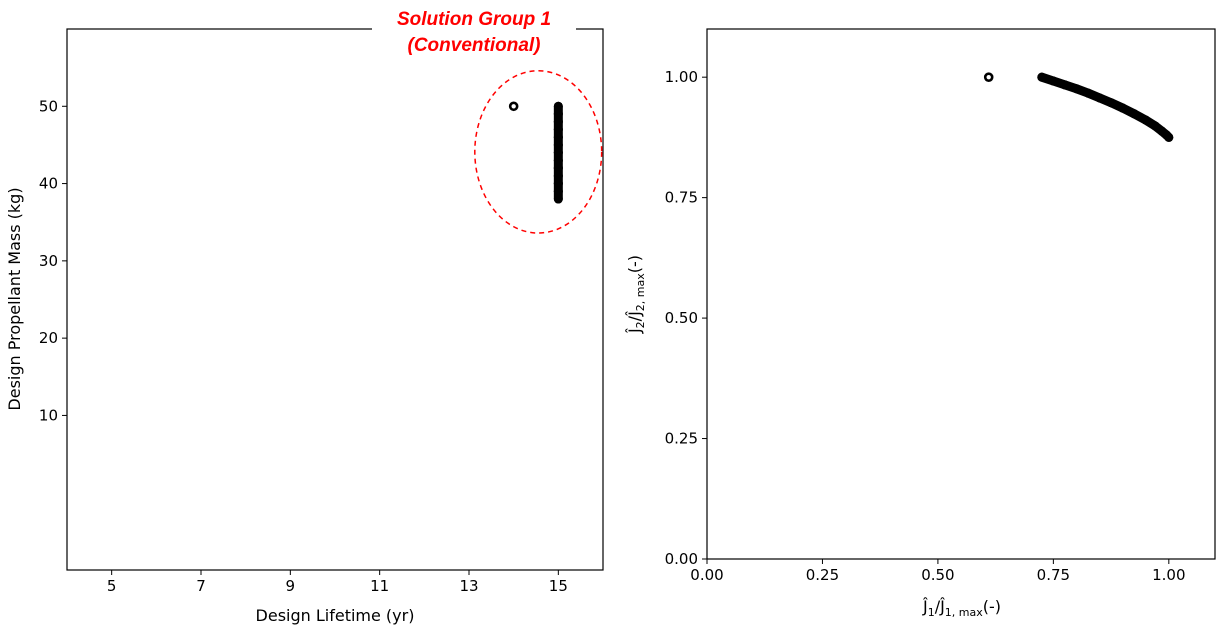 The height and width of the screenshot is (629, 1225). Describe the element at coordinates (48, 338) in the screenshot. I see `left-y-tick-label: 20` at that location.